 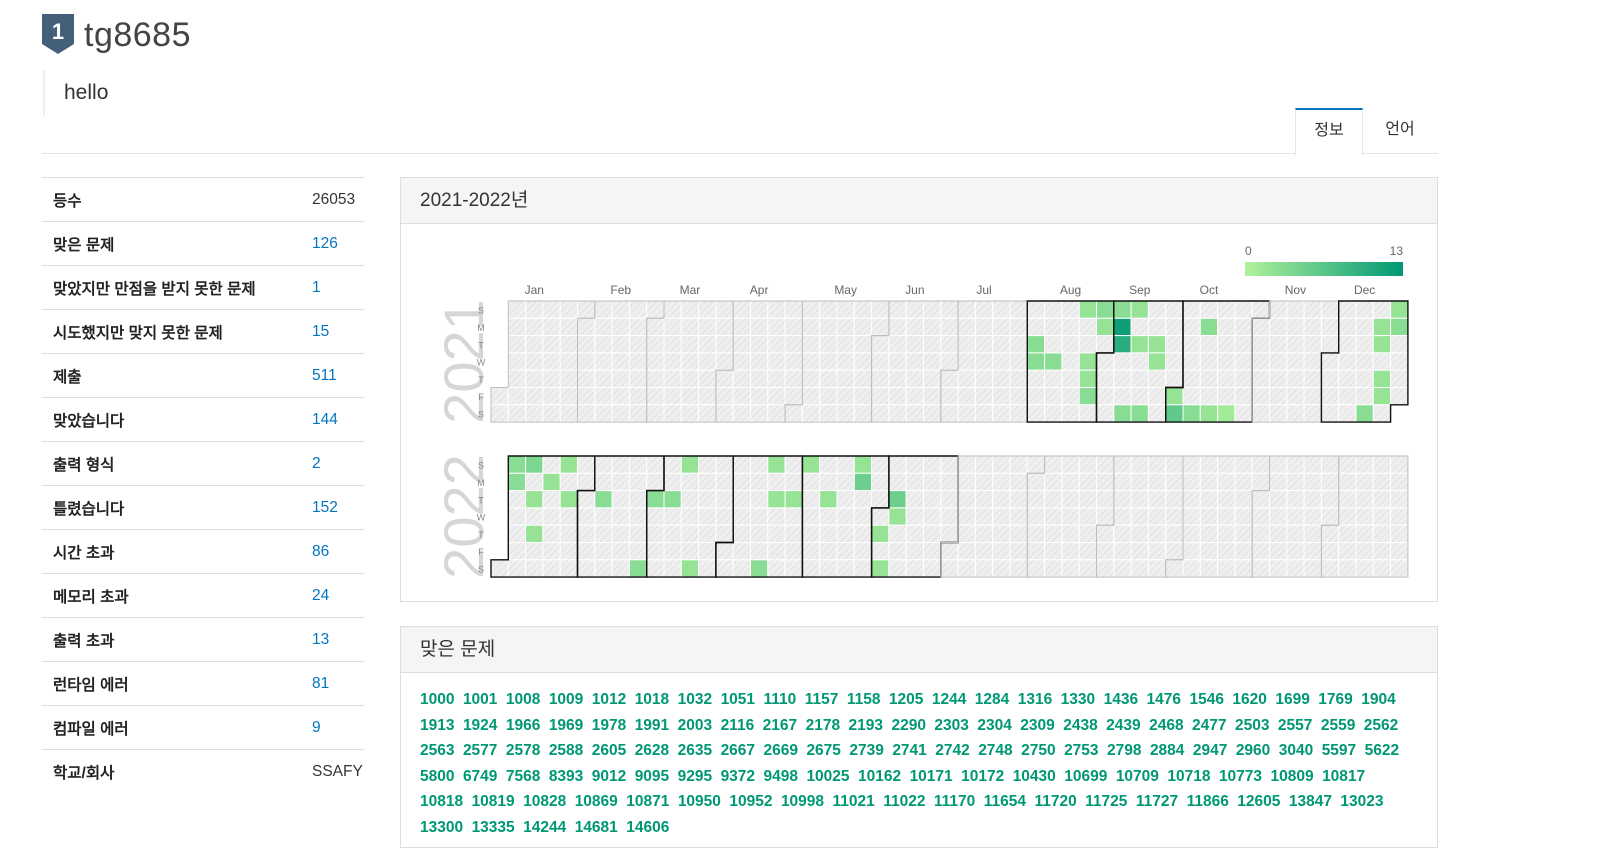 I want to click on problem-link: 10025, so click(x=828, y=776).